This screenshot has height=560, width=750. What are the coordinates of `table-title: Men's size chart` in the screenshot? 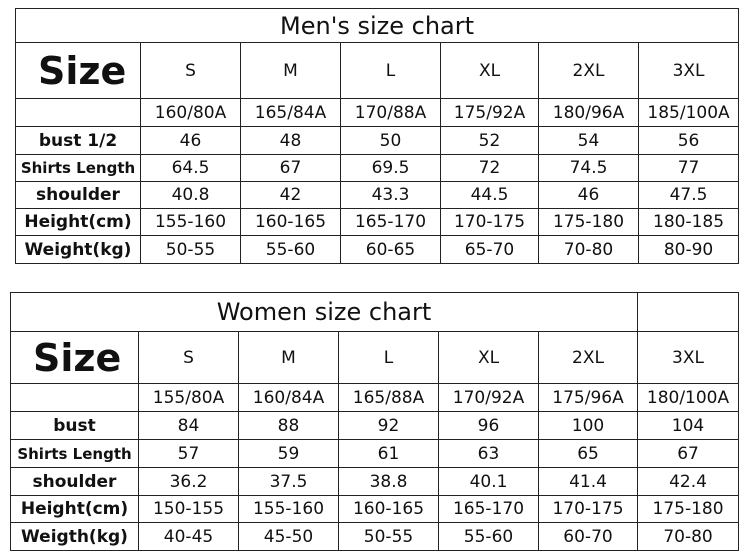 It's located at (377, 25).